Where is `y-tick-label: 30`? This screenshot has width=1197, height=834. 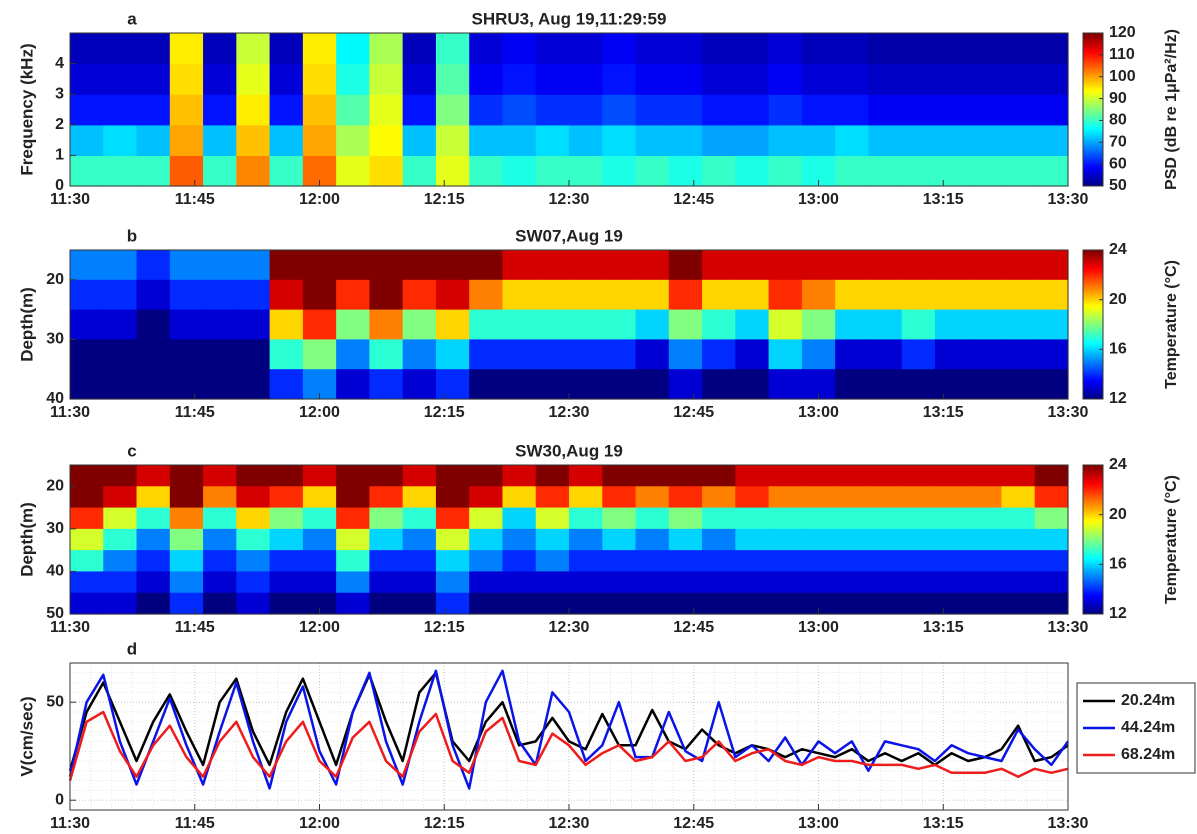 y-tick-label: 30 is located at coordinates (55, 339).